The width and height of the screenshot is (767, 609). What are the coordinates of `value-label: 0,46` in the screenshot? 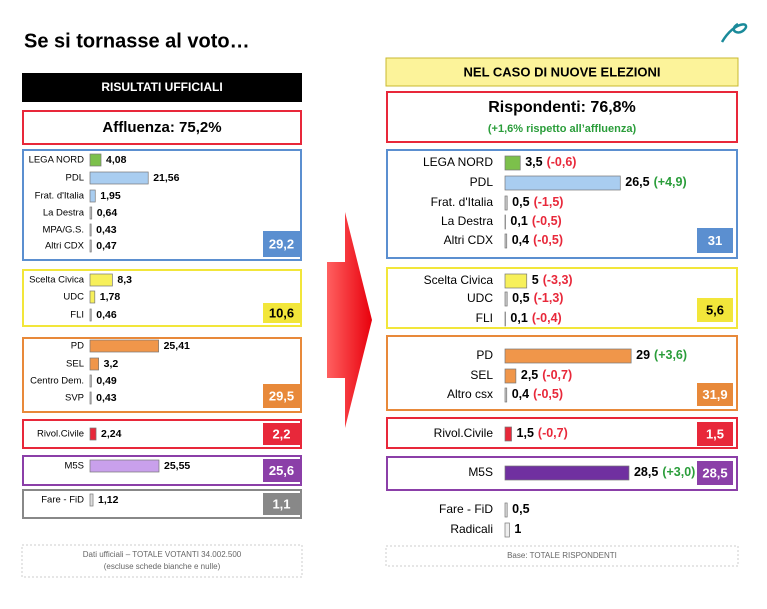 It's located at (106, 315).